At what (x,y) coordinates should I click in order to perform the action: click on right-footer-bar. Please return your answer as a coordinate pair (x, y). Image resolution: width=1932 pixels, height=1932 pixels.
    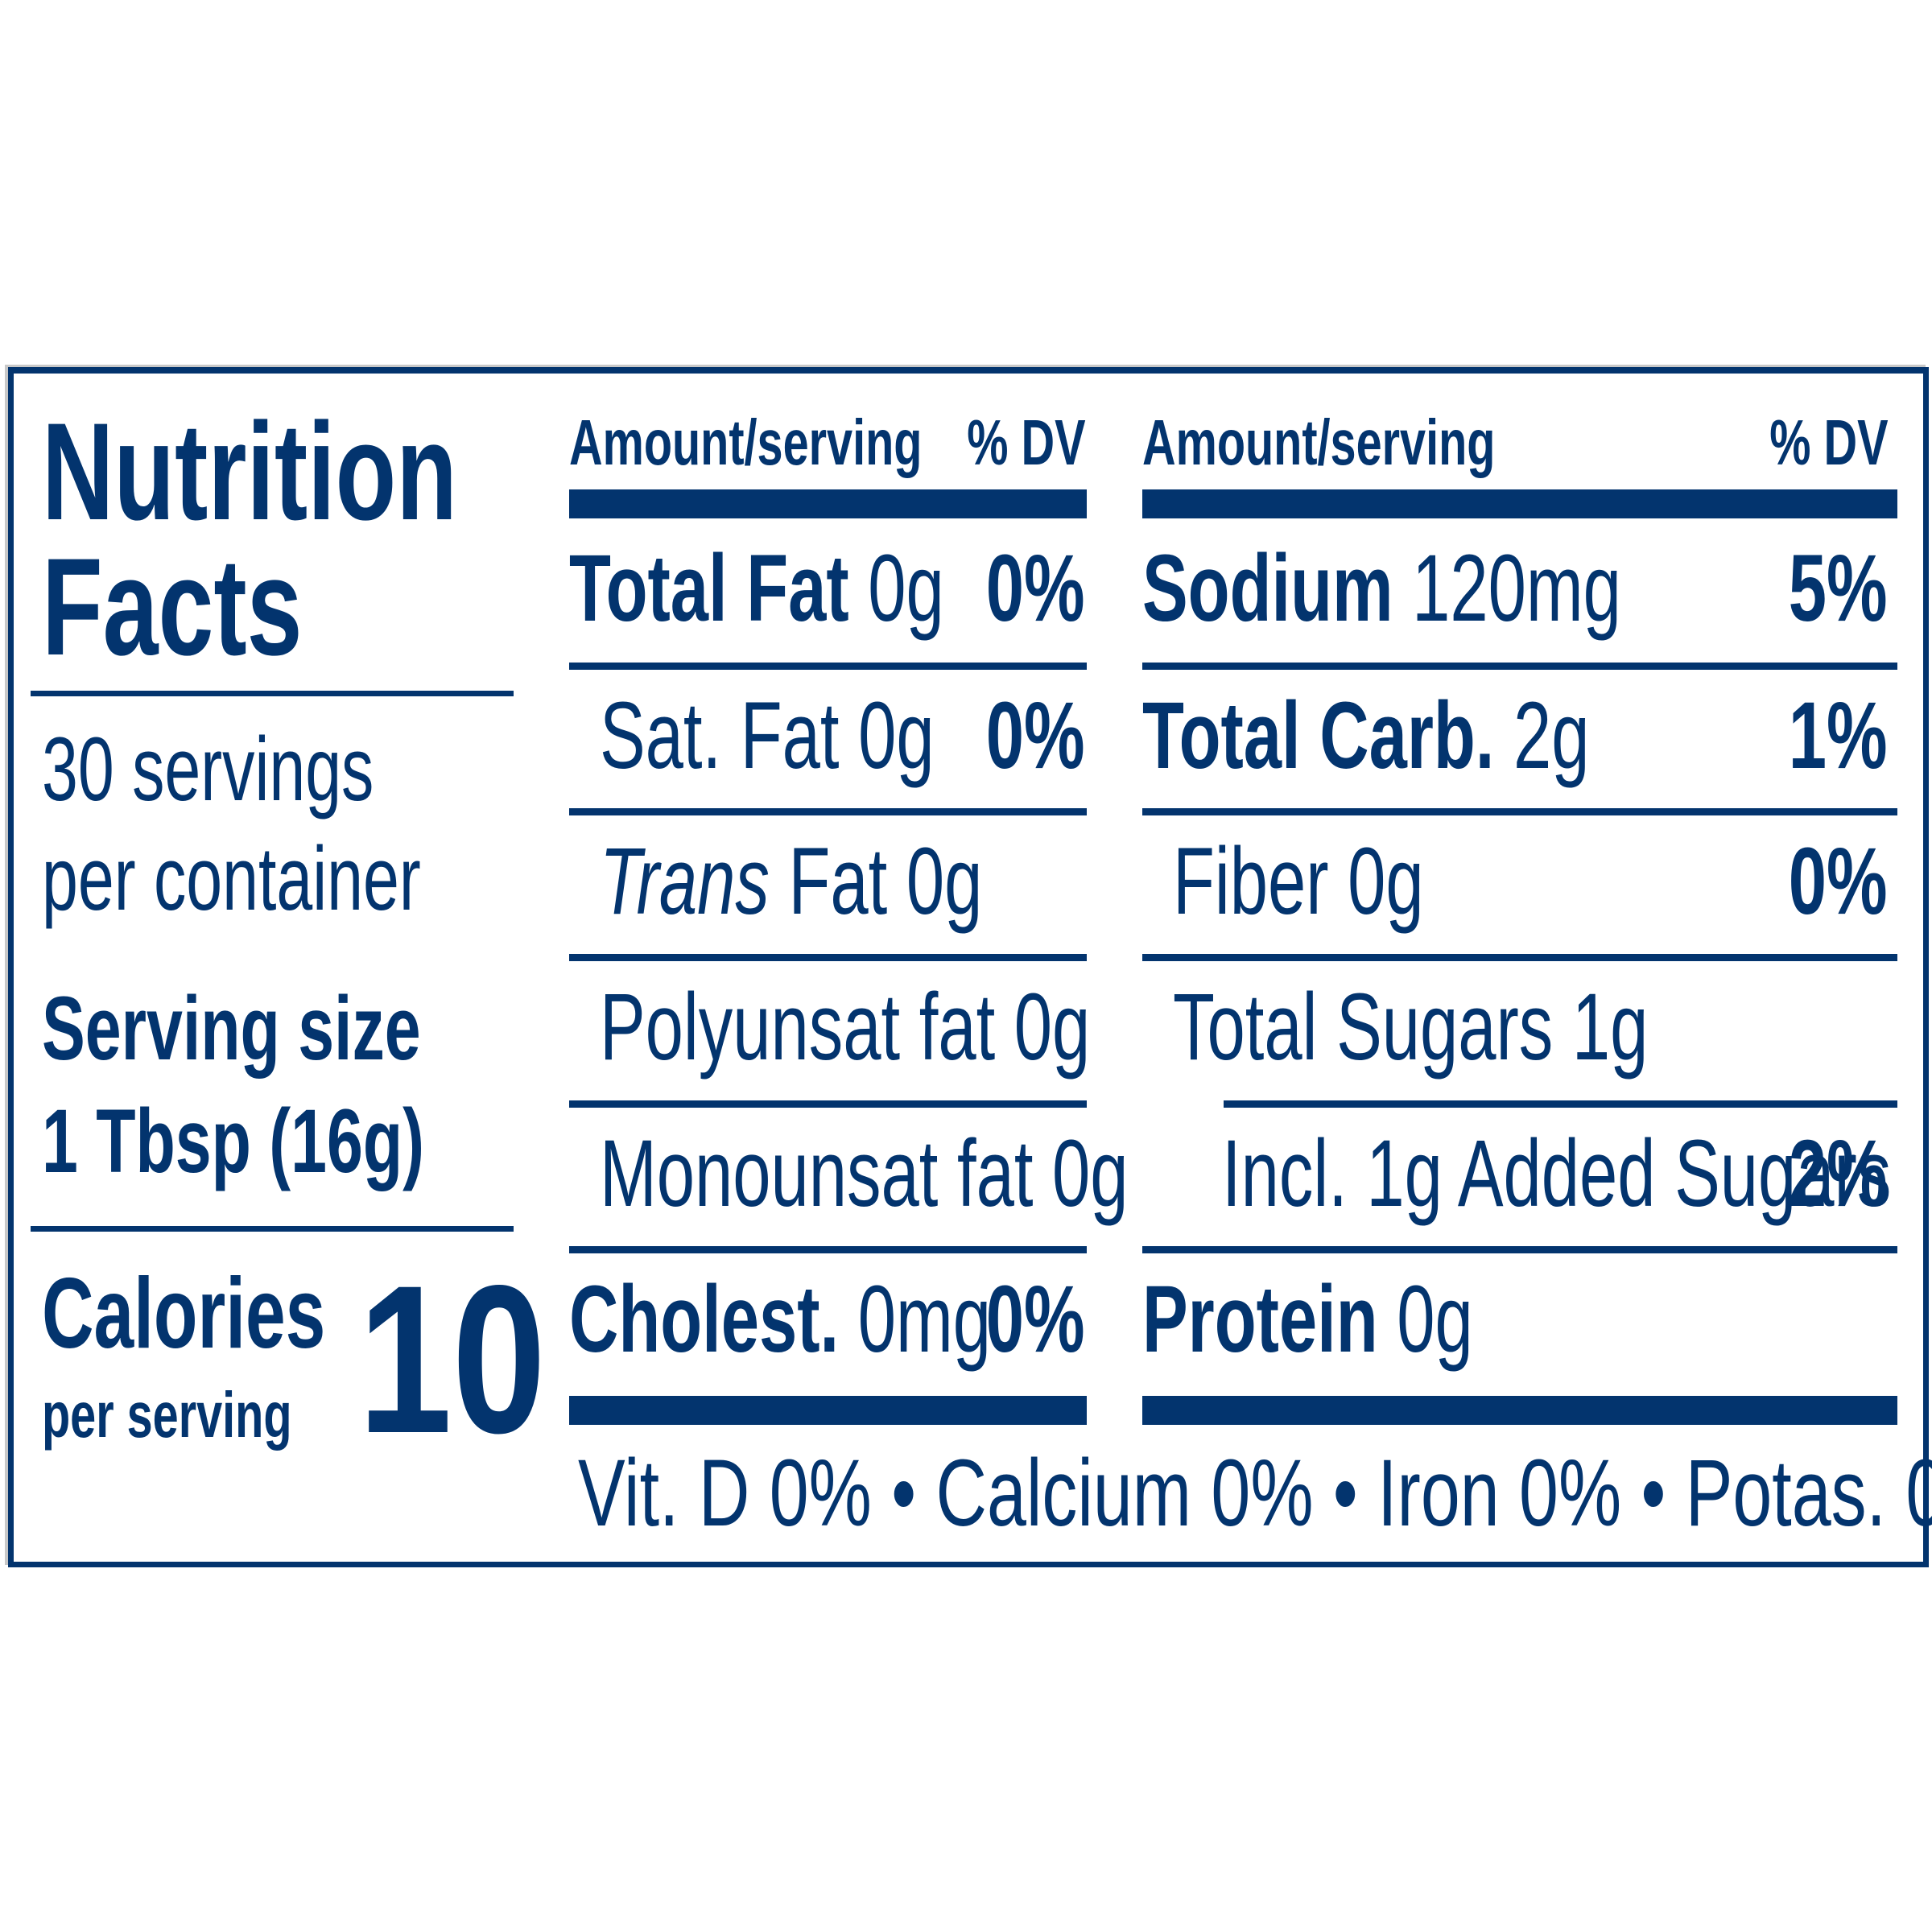
    Looking at the image, I should click on (1519, 1410).